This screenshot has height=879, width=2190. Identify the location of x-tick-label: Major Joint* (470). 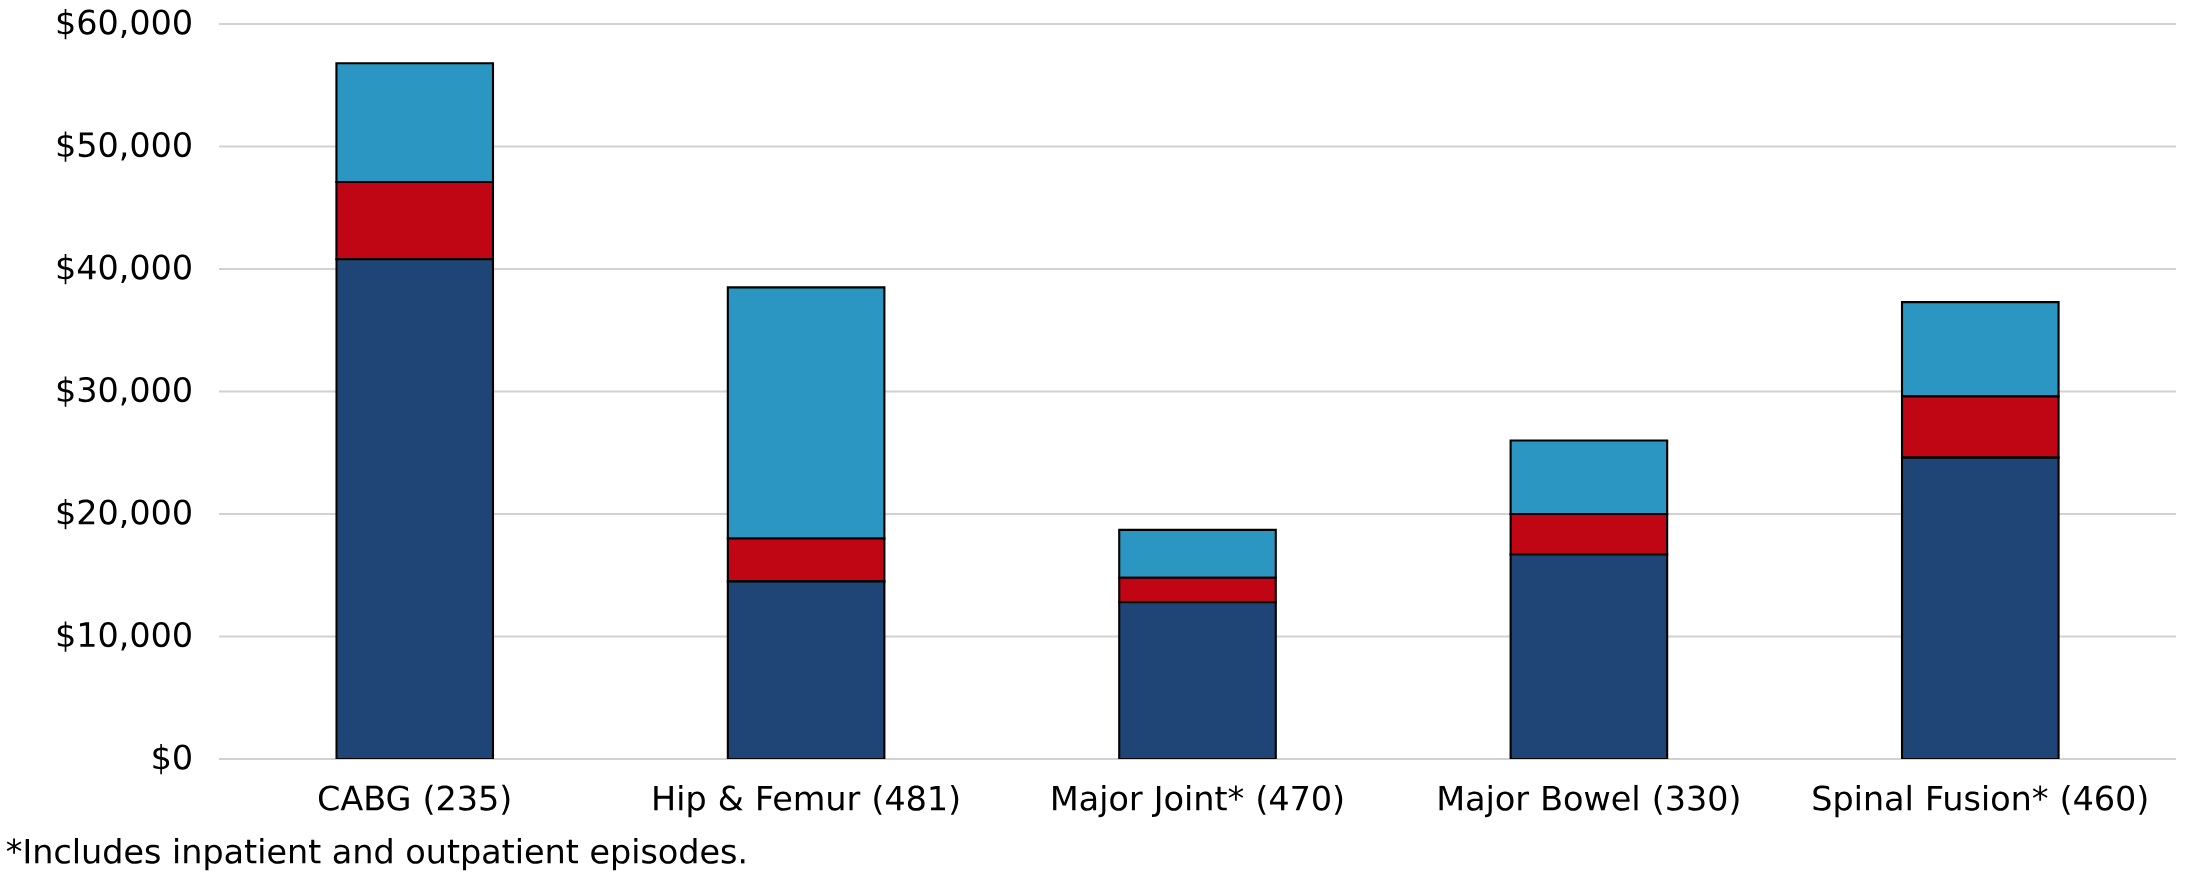
(1198, 801).